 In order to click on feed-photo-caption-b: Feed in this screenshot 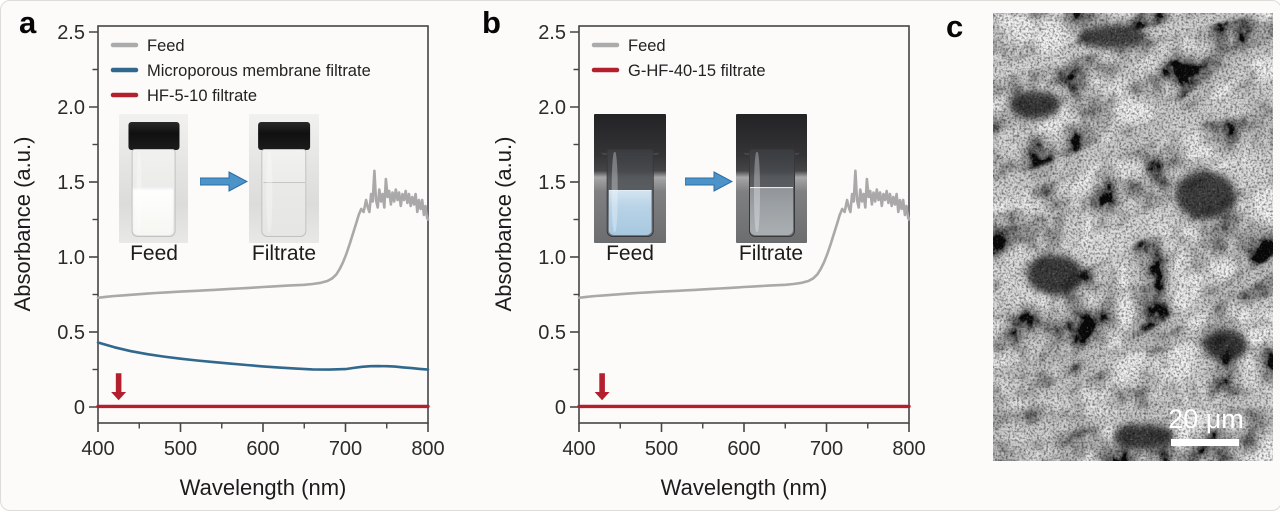, I will do `click(630, 253)`.